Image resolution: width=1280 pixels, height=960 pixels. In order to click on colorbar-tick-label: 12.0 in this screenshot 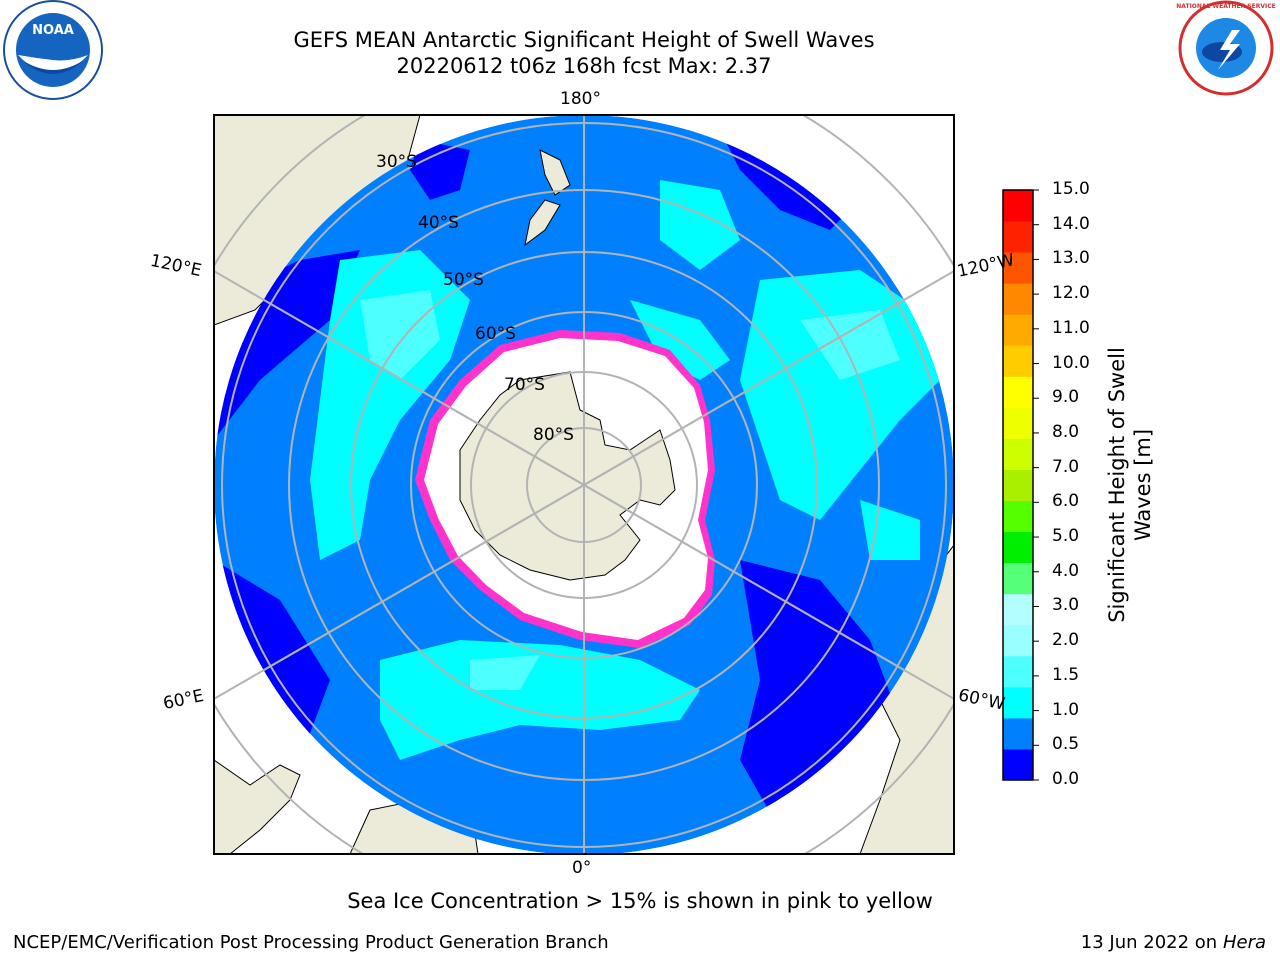, I will do `click(1071, 293)`.